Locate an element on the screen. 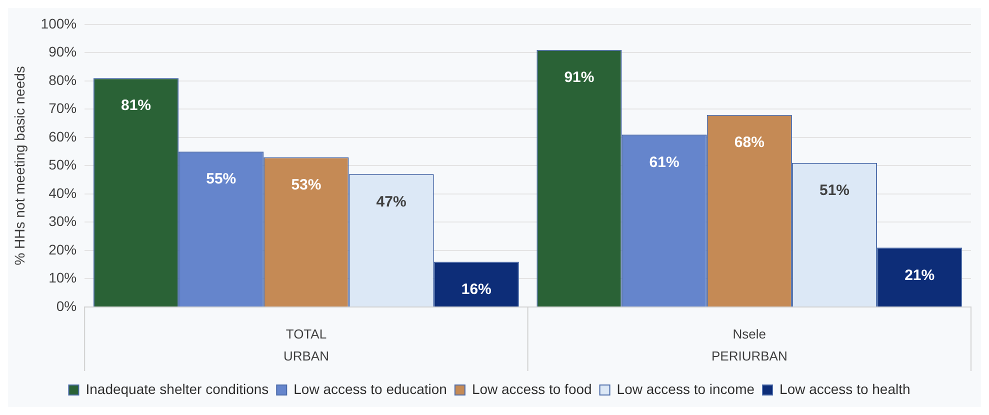  data-label: 81% is located at coordinates (136, 105).